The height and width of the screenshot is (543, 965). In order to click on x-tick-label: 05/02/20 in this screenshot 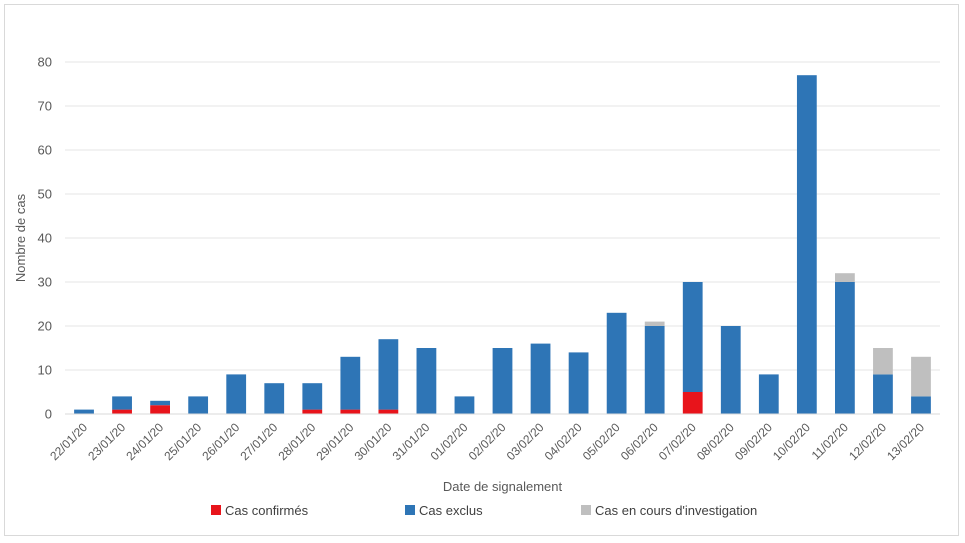, I will do `click(601, 441)`.